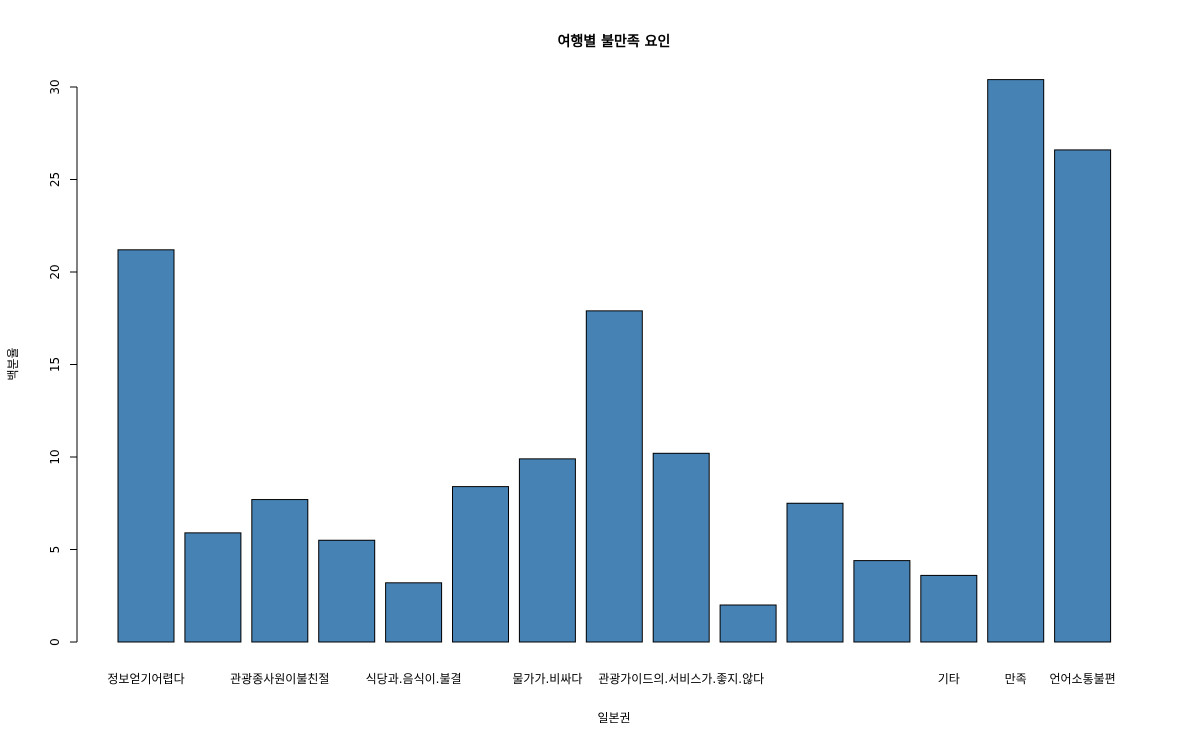  I want to click on y-axis-label: 백분율, so click(13, 363).